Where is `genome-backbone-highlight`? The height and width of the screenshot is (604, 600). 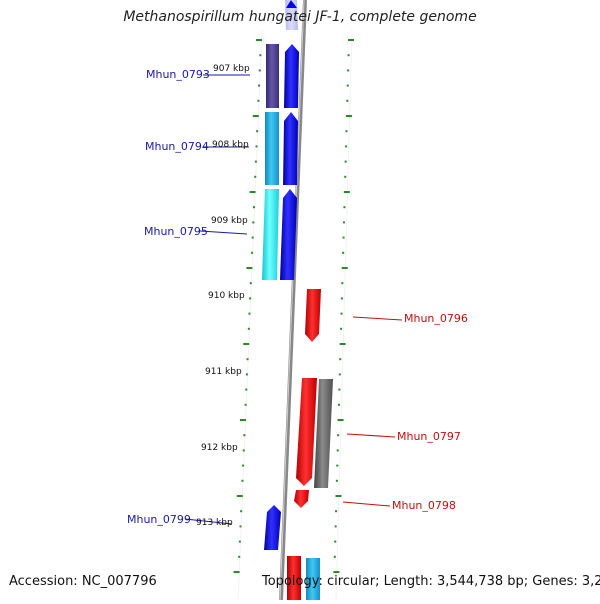 genome-backbone-highlight is located at coordinates (292, 300).